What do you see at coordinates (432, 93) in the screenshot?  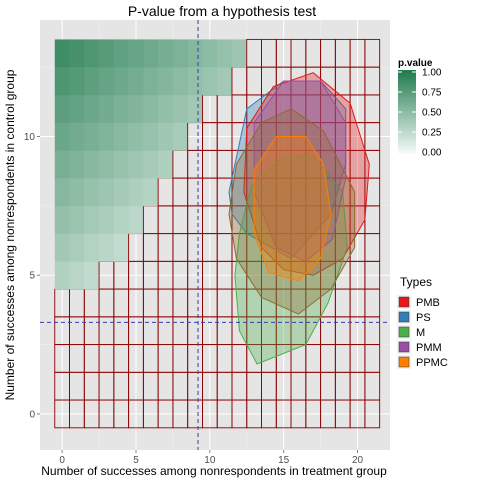 I see `colorbar-tick-label: 0.75` at bounding box center [432, 93].